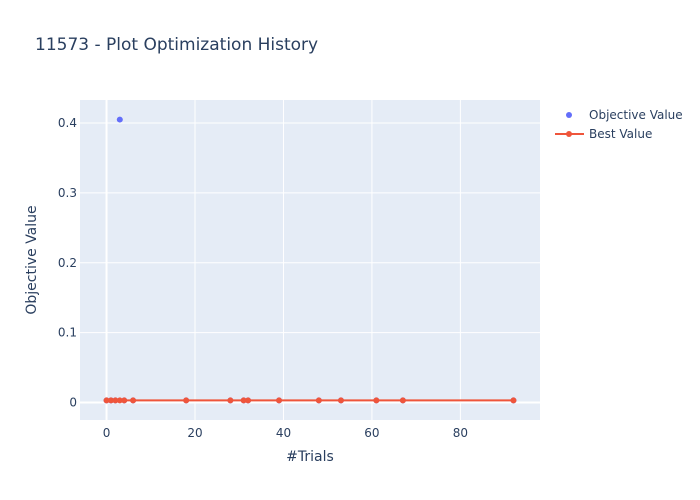  Describe the element at coordinates (194, 433) in the screenshot. I see `x-tick-label: 20` at that location.